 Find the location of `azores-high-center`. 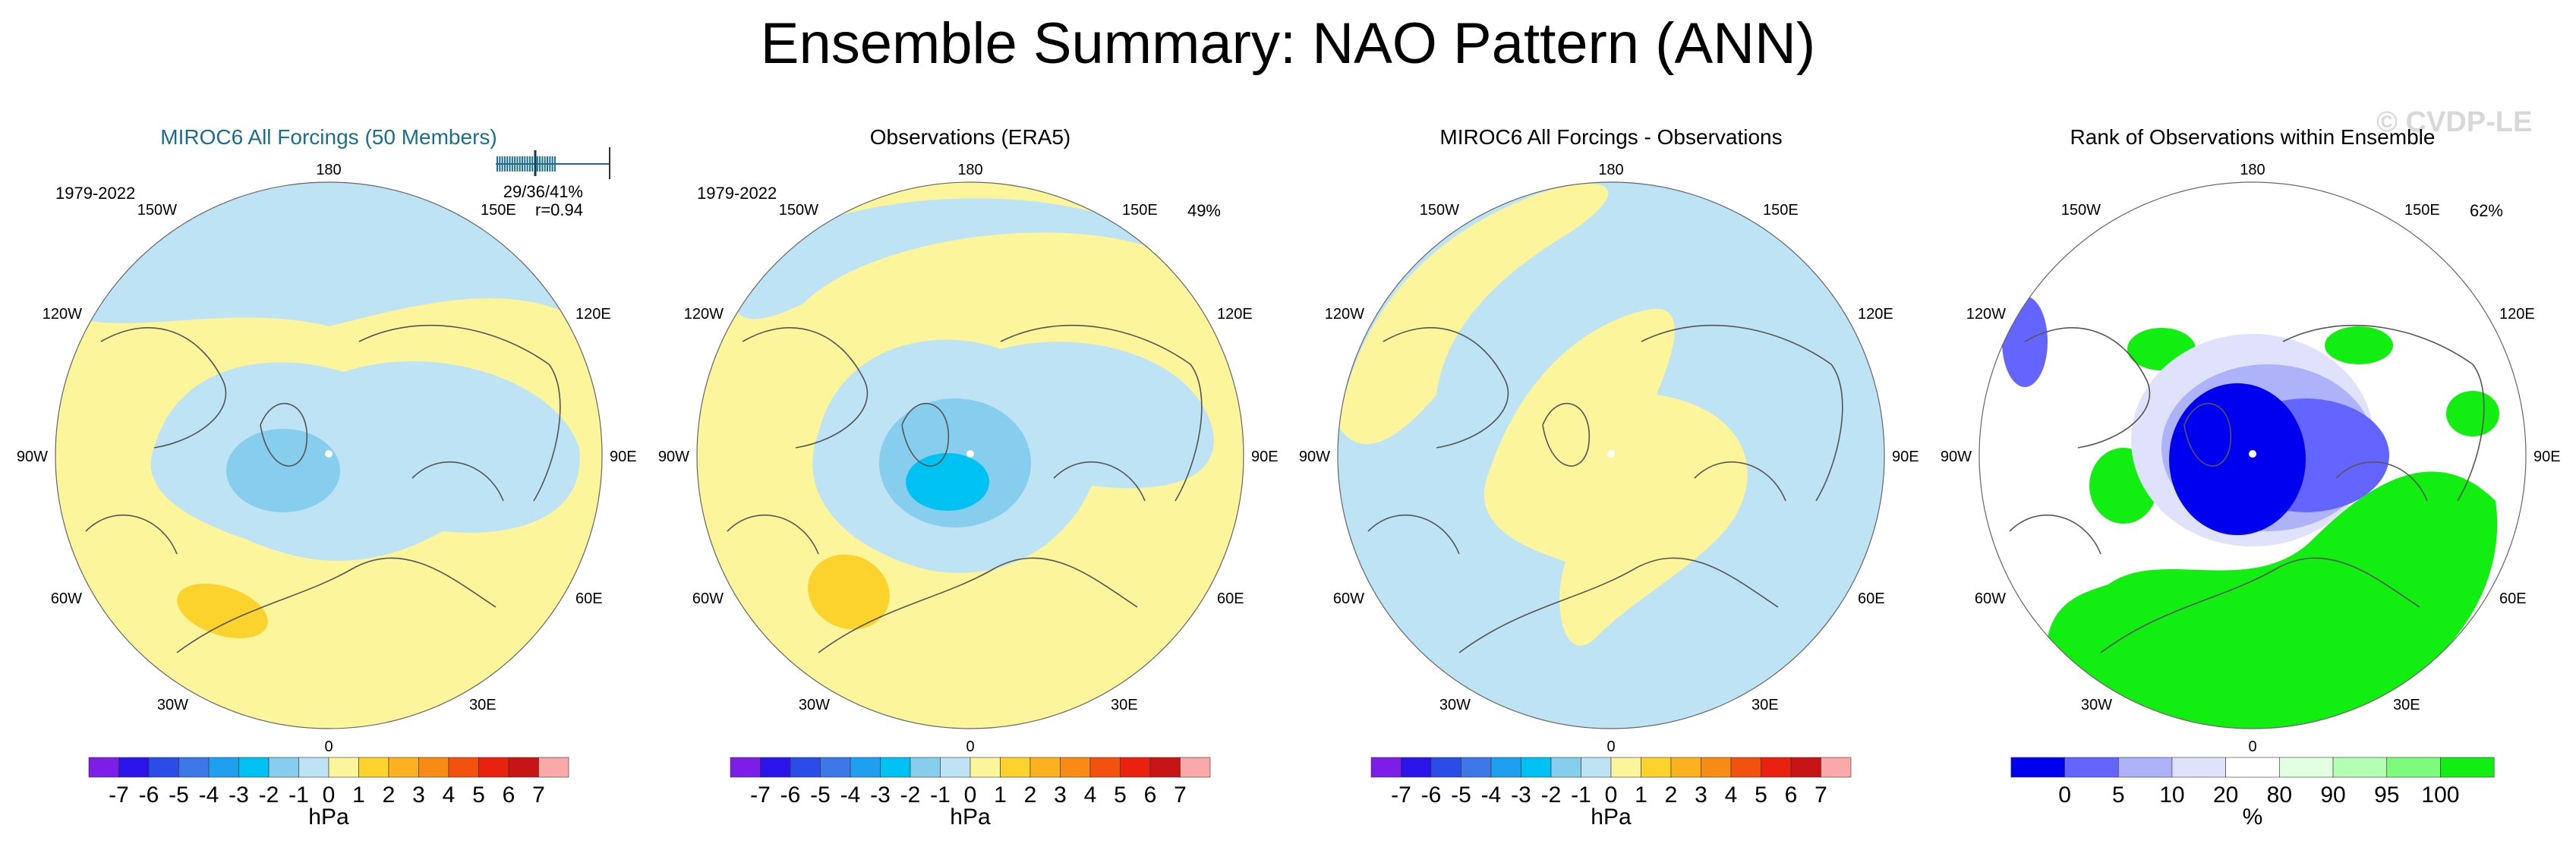

azores-high-center is located at coordinates (222, 611).